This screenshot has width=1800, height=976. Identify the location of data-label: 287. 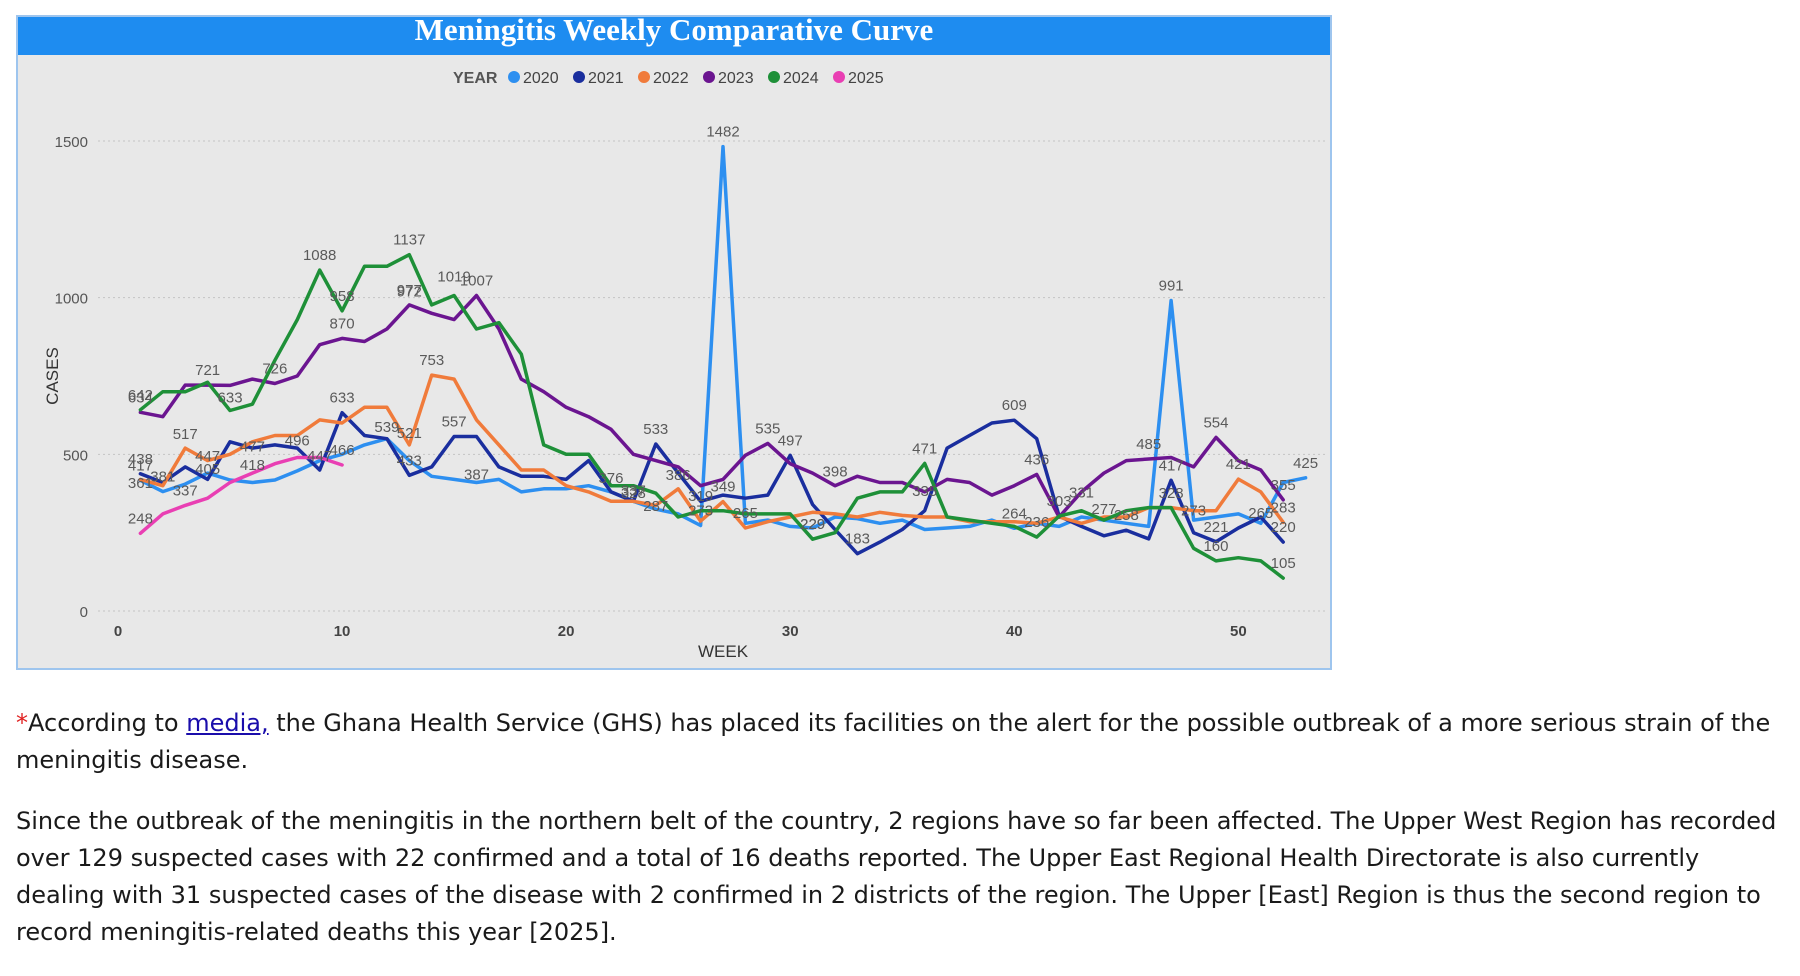
(655, 506).